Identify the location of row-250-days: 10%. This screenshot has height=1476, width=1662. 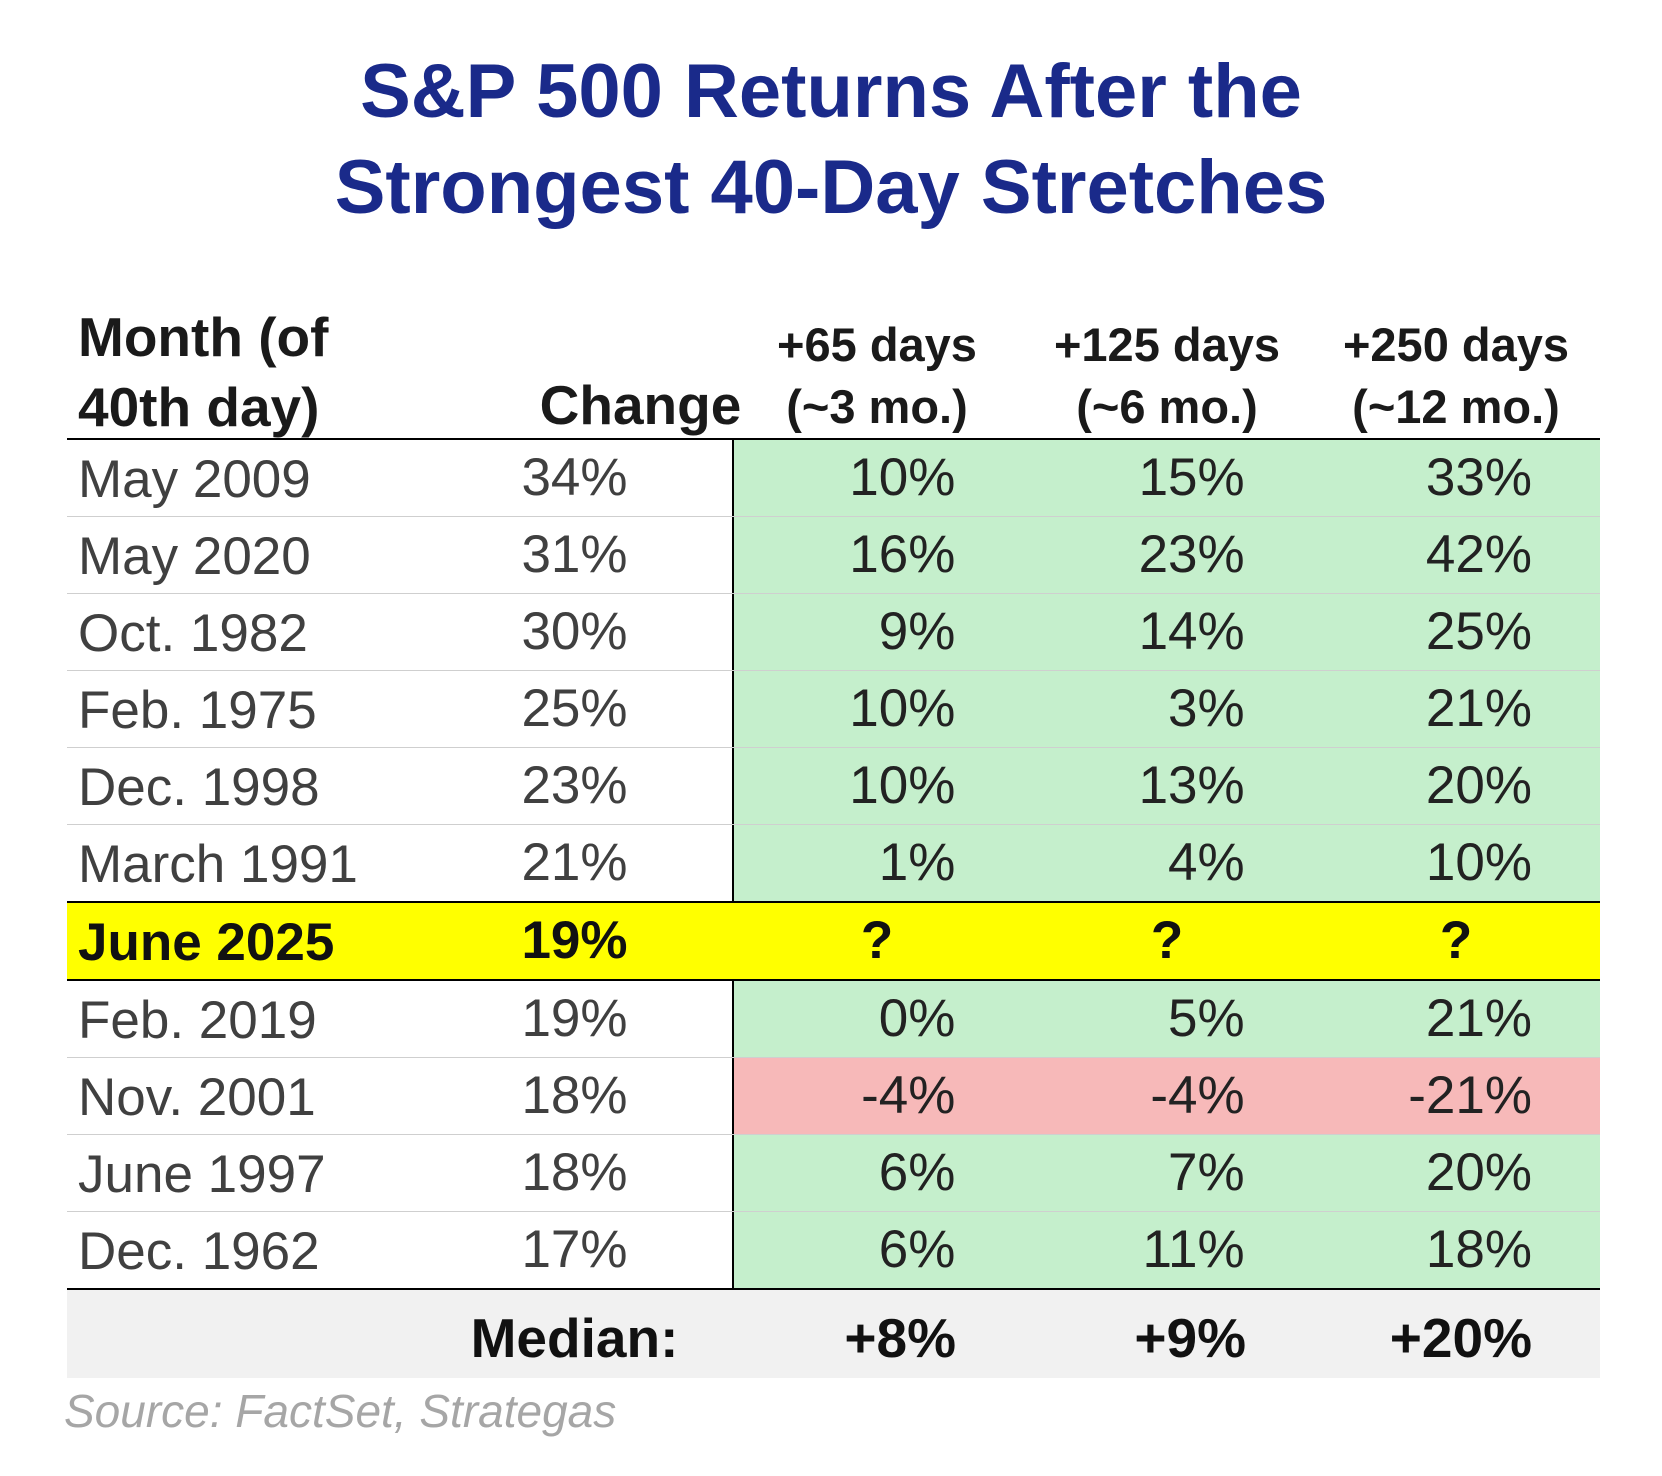
(1478, 862).